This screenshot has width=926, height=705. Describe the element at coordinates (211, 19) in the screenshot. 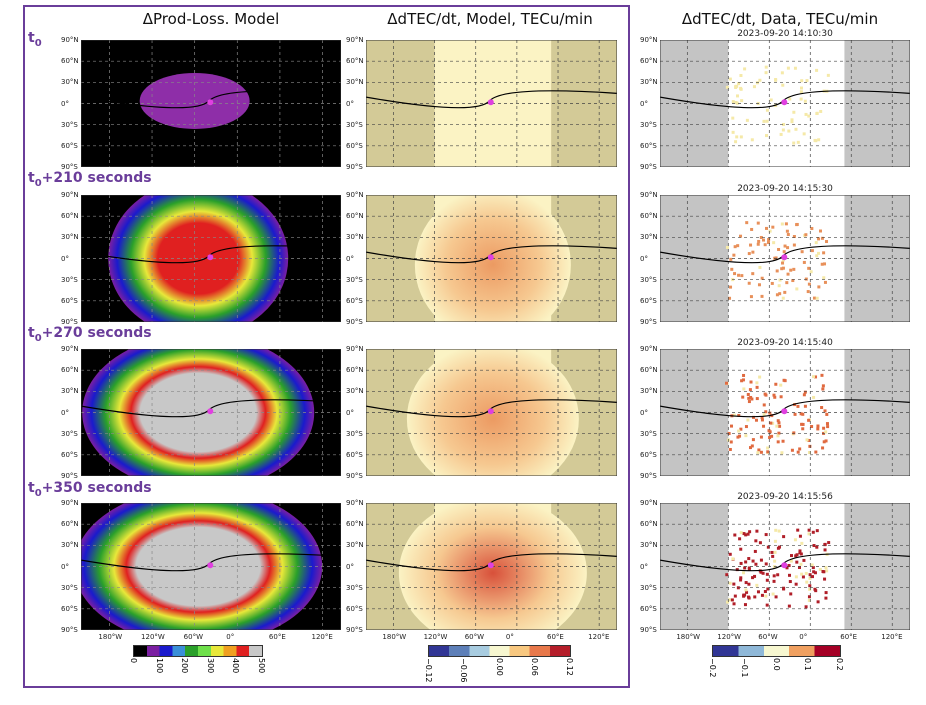

I see `title-prod-loss-model: ΔProd-Loss. Model` at that location.